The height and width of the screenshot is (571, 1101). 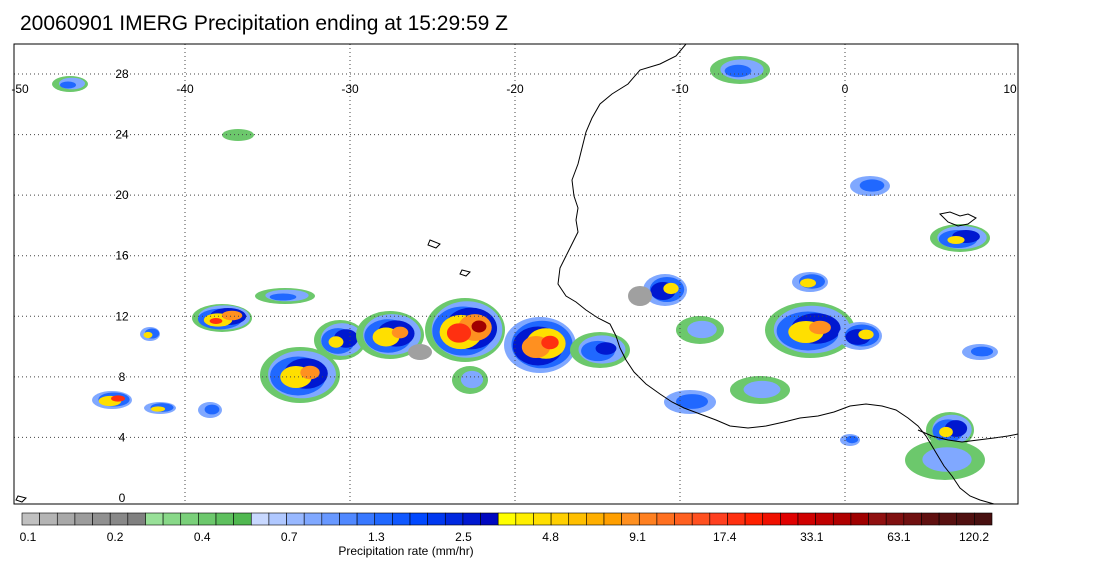 I want to click on longitude-label: -40, so click(x=185, y=89).